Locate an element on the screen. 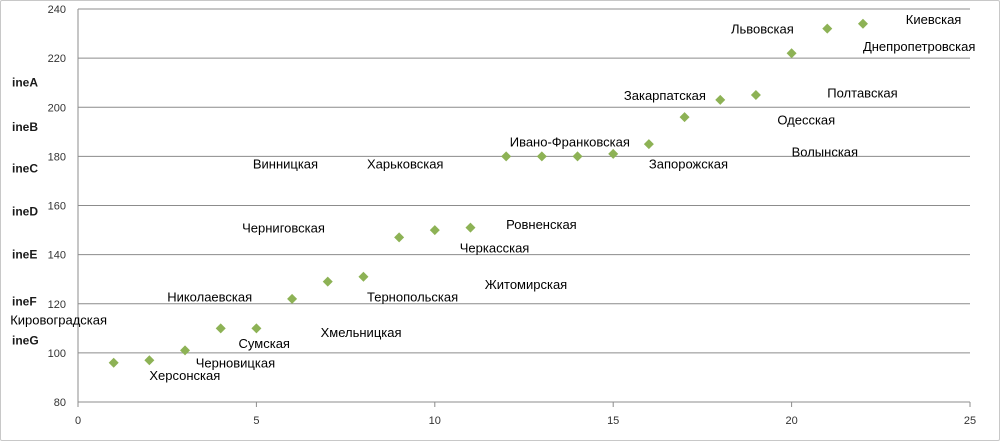 This screenshot has height=441, width=1000. data-label: Черновицкая is located at coordinates (235, 363).